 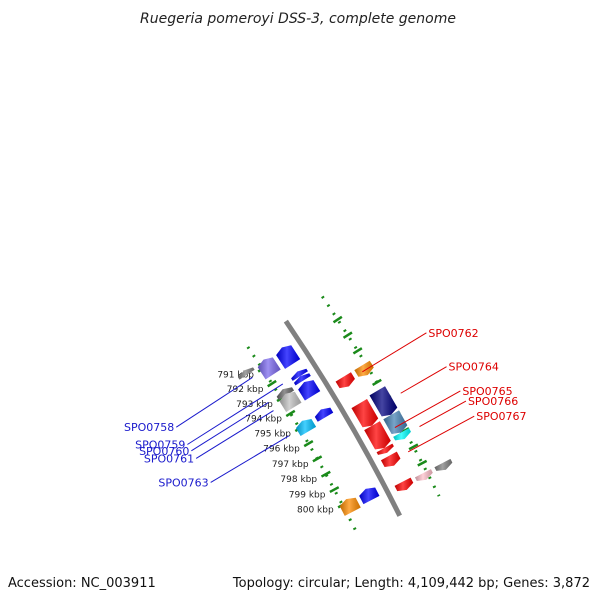 What do you see at coordinates (254, 405) in the screenshot?
I see `ruler-tick-label: 793 kbp` at bounding box center [254, 405].